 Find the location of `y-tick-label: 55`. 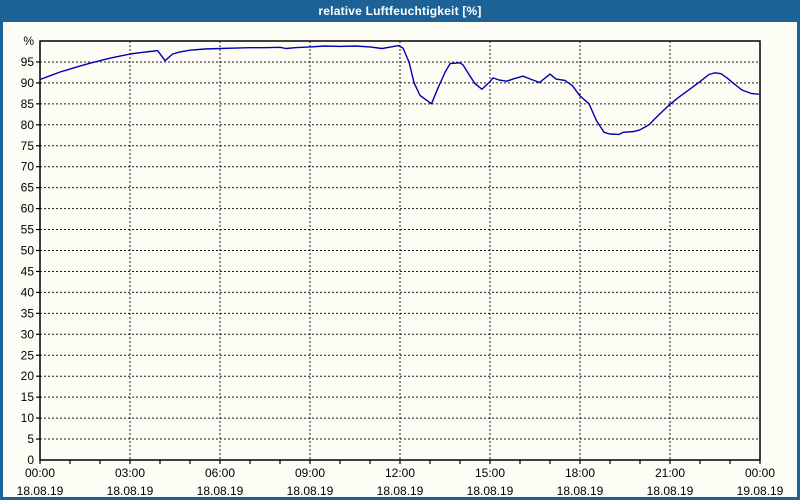

y-tick-label: 55 is located at coordinates (28, 230).